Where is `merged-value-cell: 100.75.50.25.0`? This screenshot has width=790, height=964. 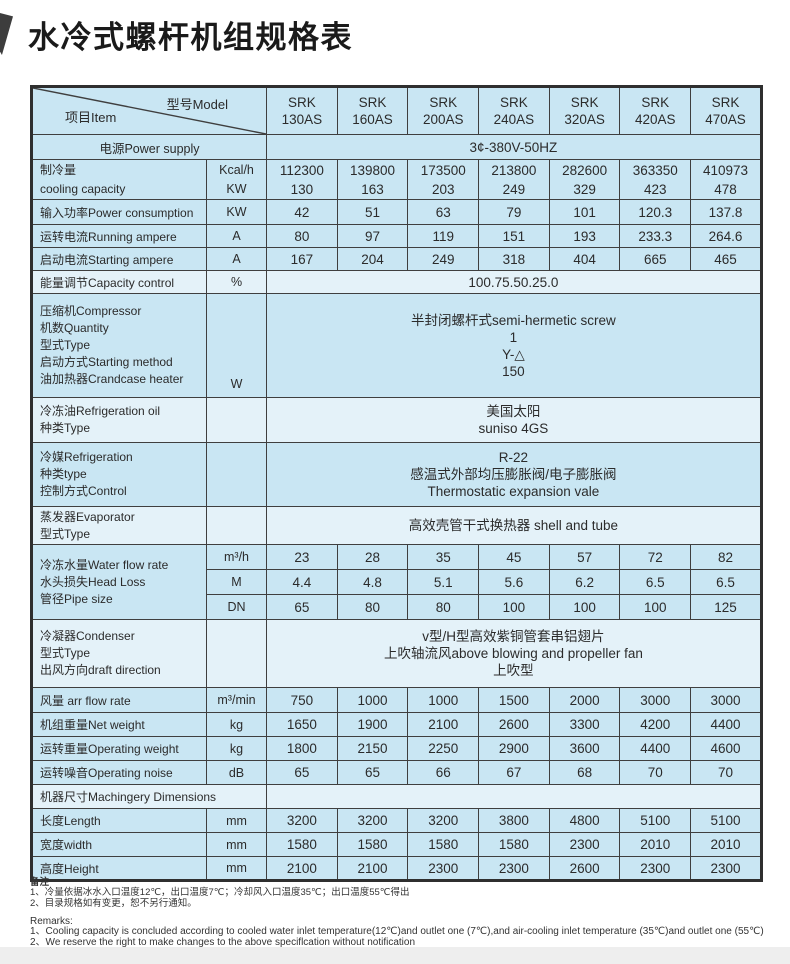 merged-value-cell: 100.75.50.25.0 is located at coordinates (514, 282).